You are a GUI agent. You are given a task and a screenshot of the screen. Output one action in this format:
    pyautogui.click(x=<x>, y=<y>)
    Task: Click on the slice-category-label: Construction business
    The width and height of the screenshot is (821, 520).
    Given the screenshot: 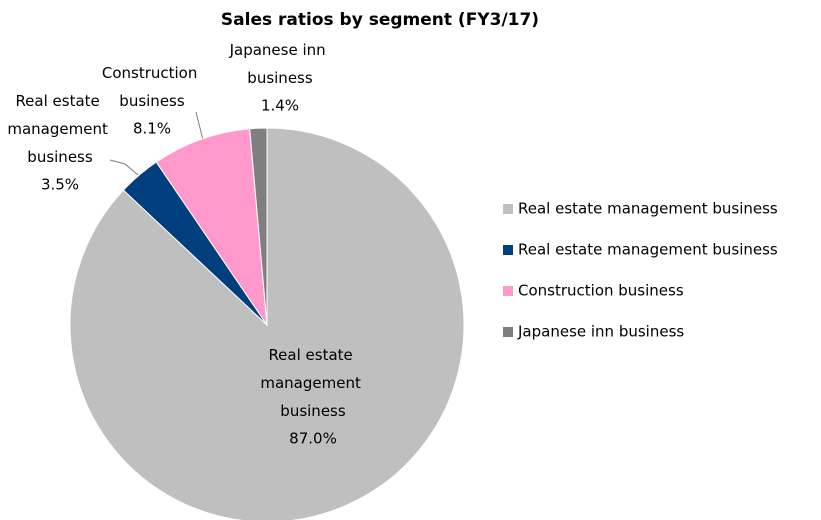 What is the action you would take?
    pyautogui.click(x=152, y=87)
    